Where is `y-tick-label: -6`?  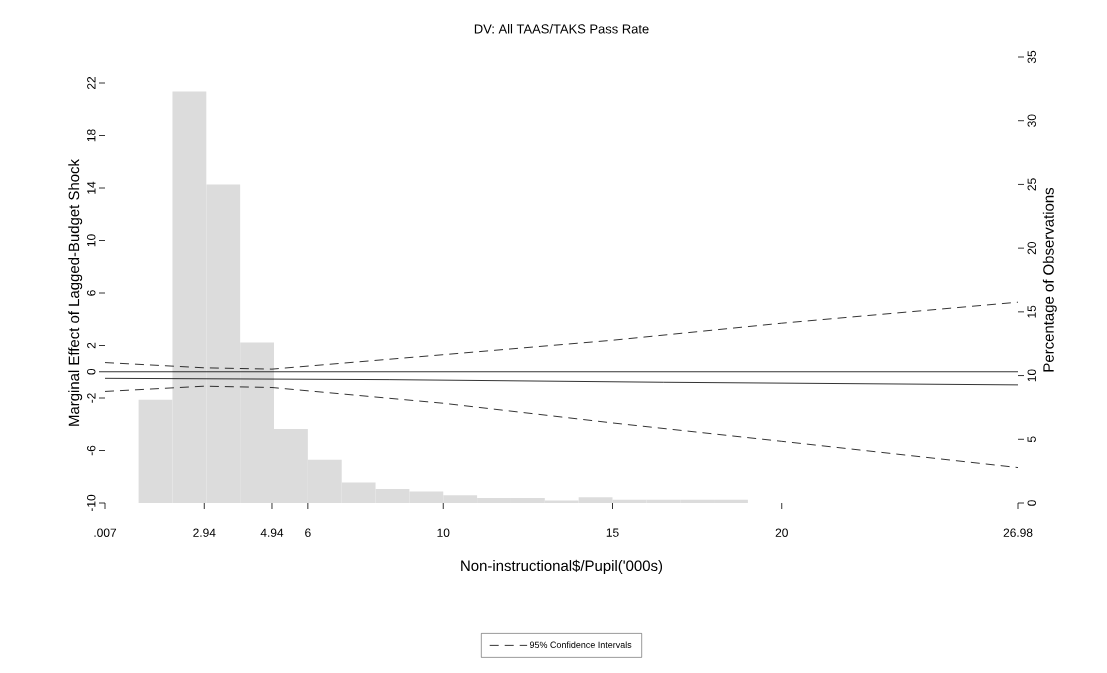
y-tick-label: -6 is located at coordinates (91, 450).